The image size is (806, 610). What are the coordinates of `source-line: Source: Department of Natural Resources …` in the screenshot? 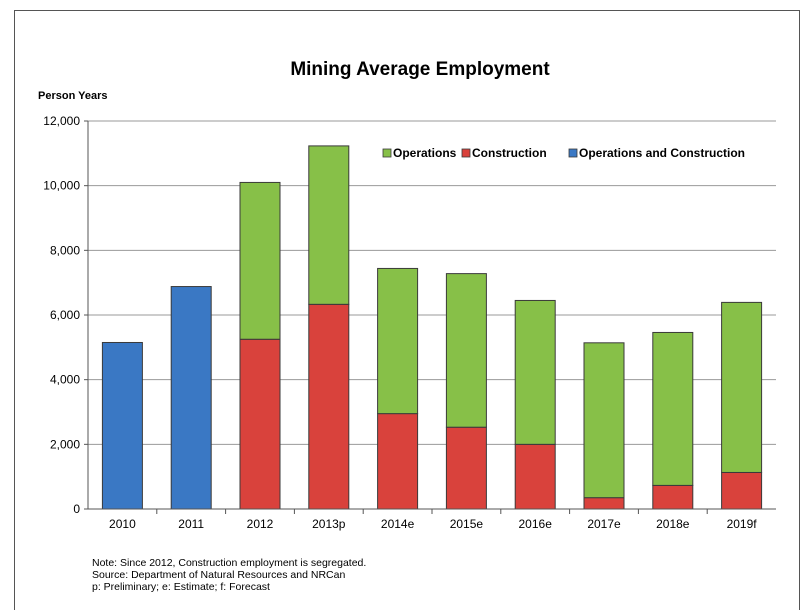 It's located at (219, 575).